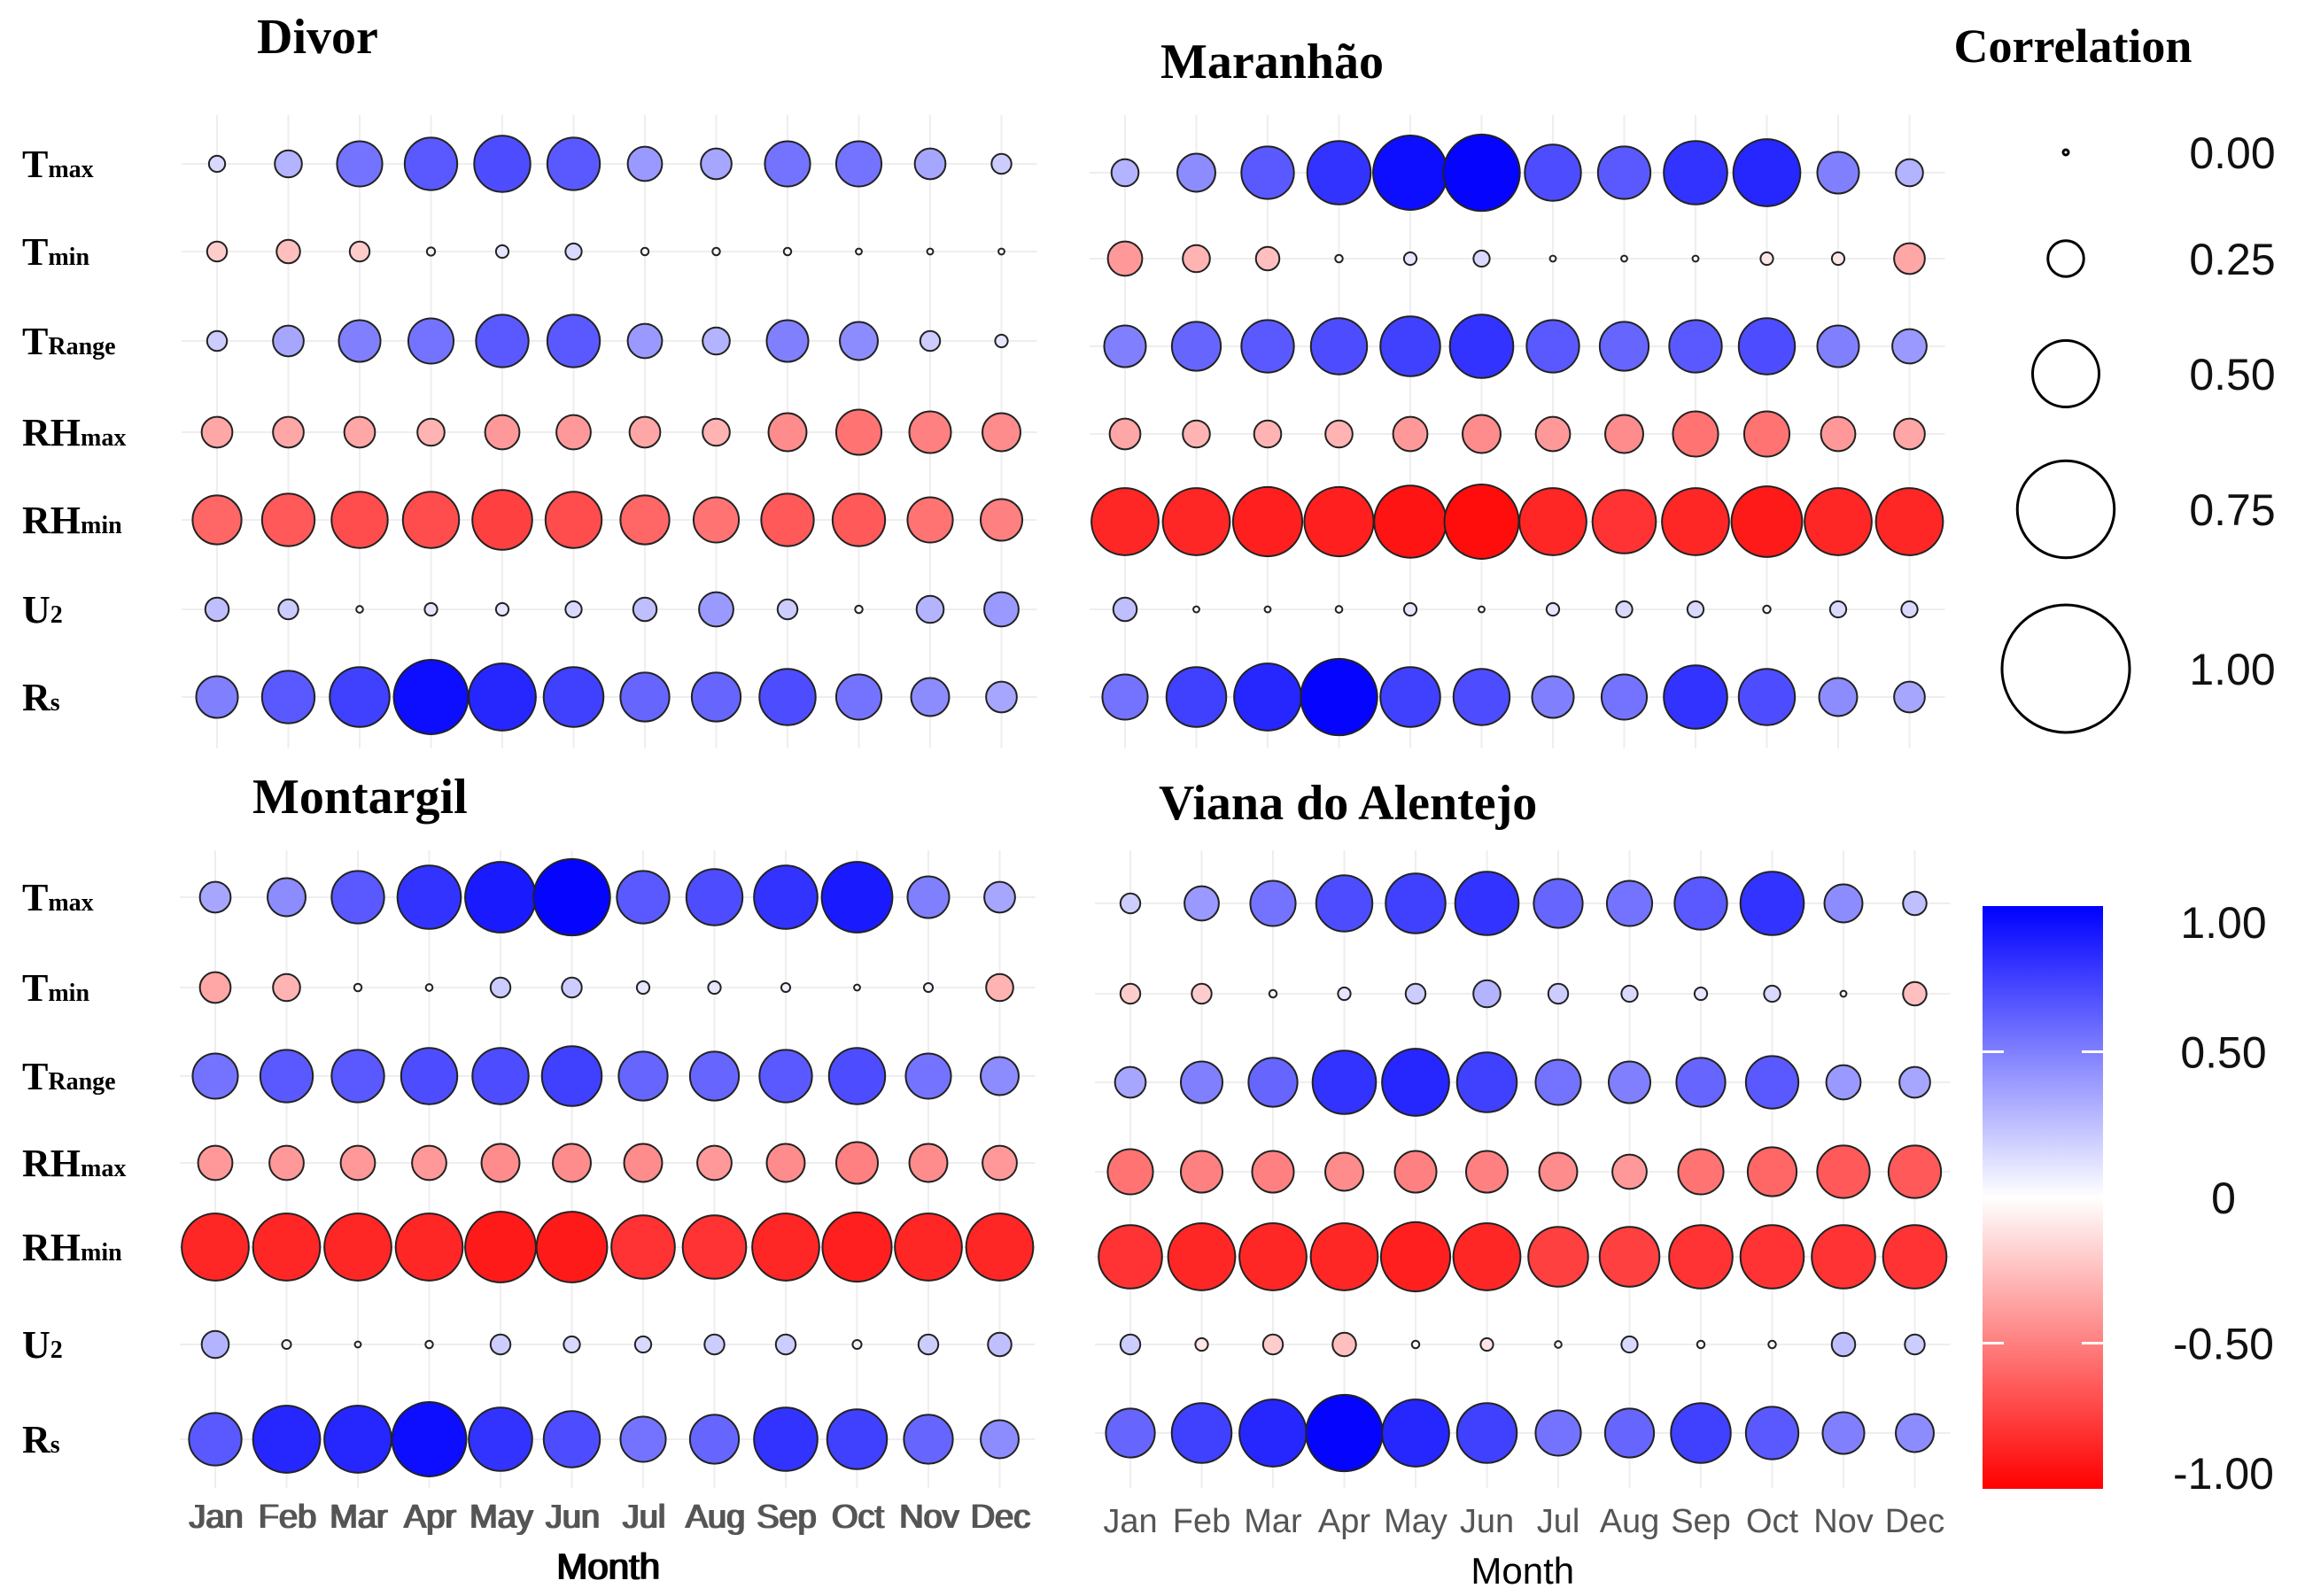 The width and height of the screenshot is (2305, 1596). Describe the element at coordinates (72, 1247) in the screenshot. I see `variable-label: RHmin` at that location.